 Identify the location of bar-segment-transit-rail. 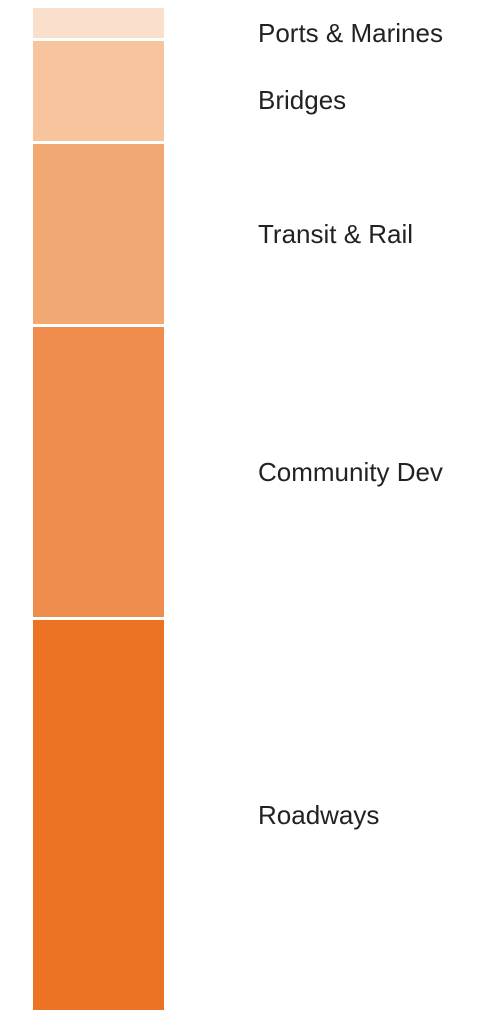
(98, 234).